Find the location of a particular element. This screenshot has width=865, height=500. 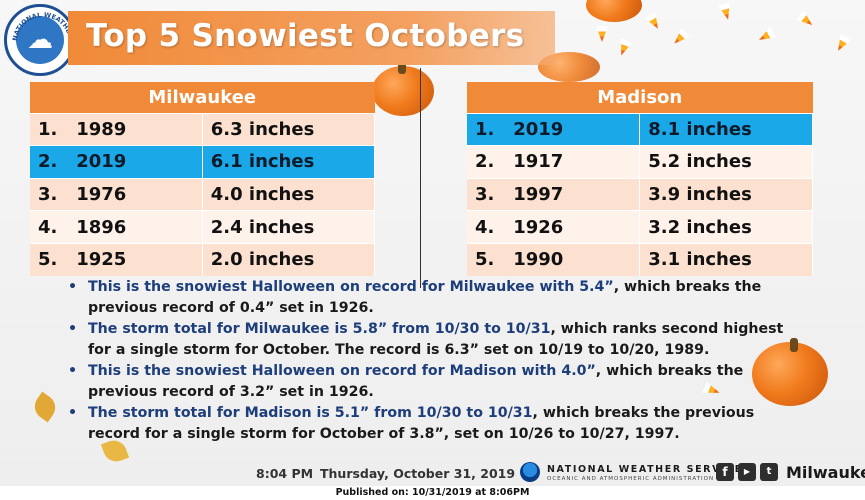

rank-year-cell: 1. 2019 is located at coordinates (554, 129).